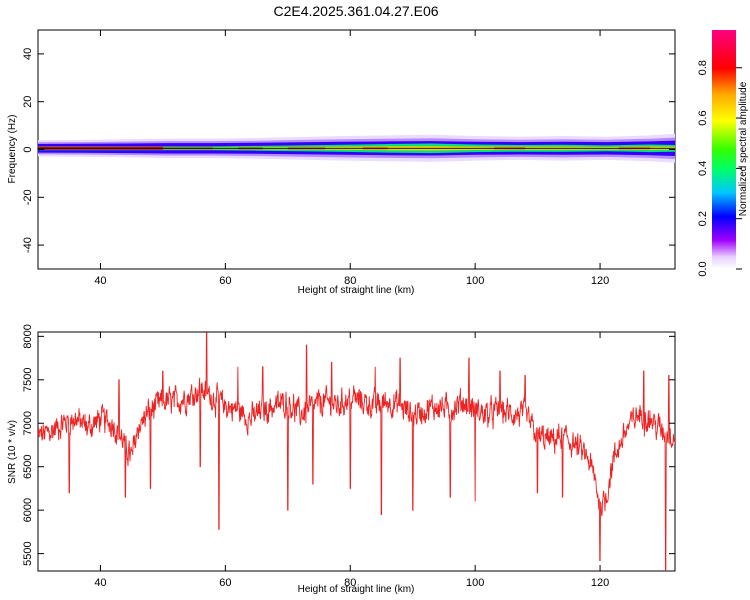 Image resolution: width=750 pixels, height=600 pixels. Describe the element at coordinates (225, 583) in the screenshot. I see `snr-xtick-label: 60` at that location.